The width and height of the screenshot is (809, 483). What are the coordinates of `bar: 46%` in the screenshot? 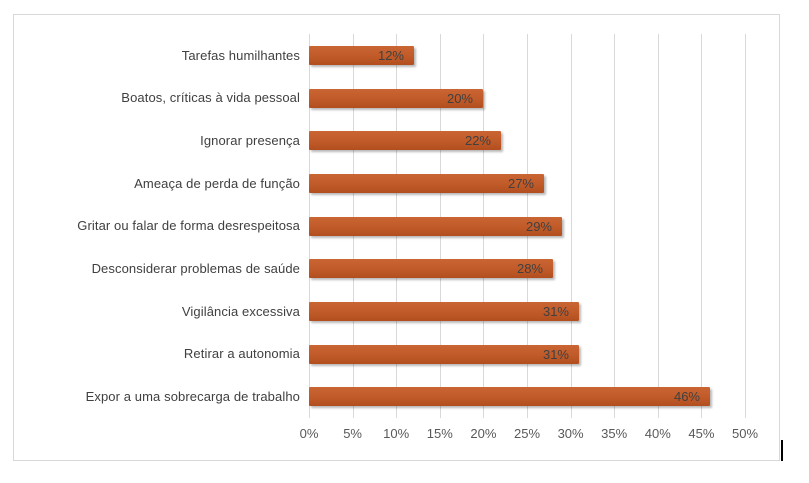 It's located at (509, 397).